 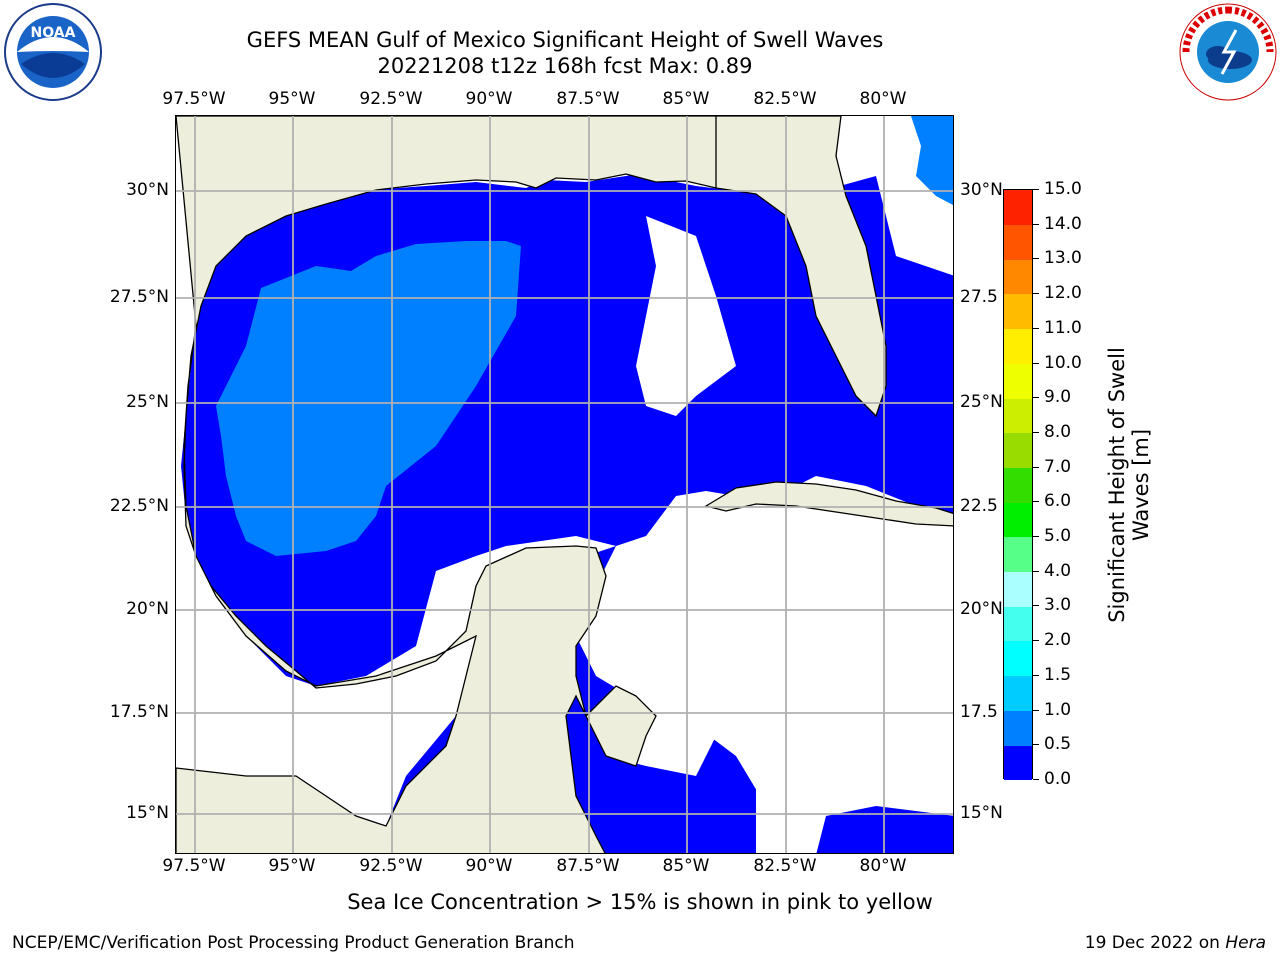 I want to click on footer-machine: Hera, so click(x=1245, y=943).